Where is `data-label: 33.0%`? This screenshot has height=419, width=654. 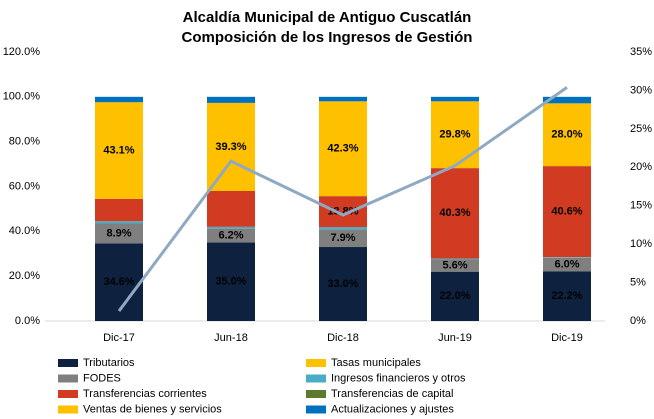 data-label: 33.0% is located at coordinates (342, 284).